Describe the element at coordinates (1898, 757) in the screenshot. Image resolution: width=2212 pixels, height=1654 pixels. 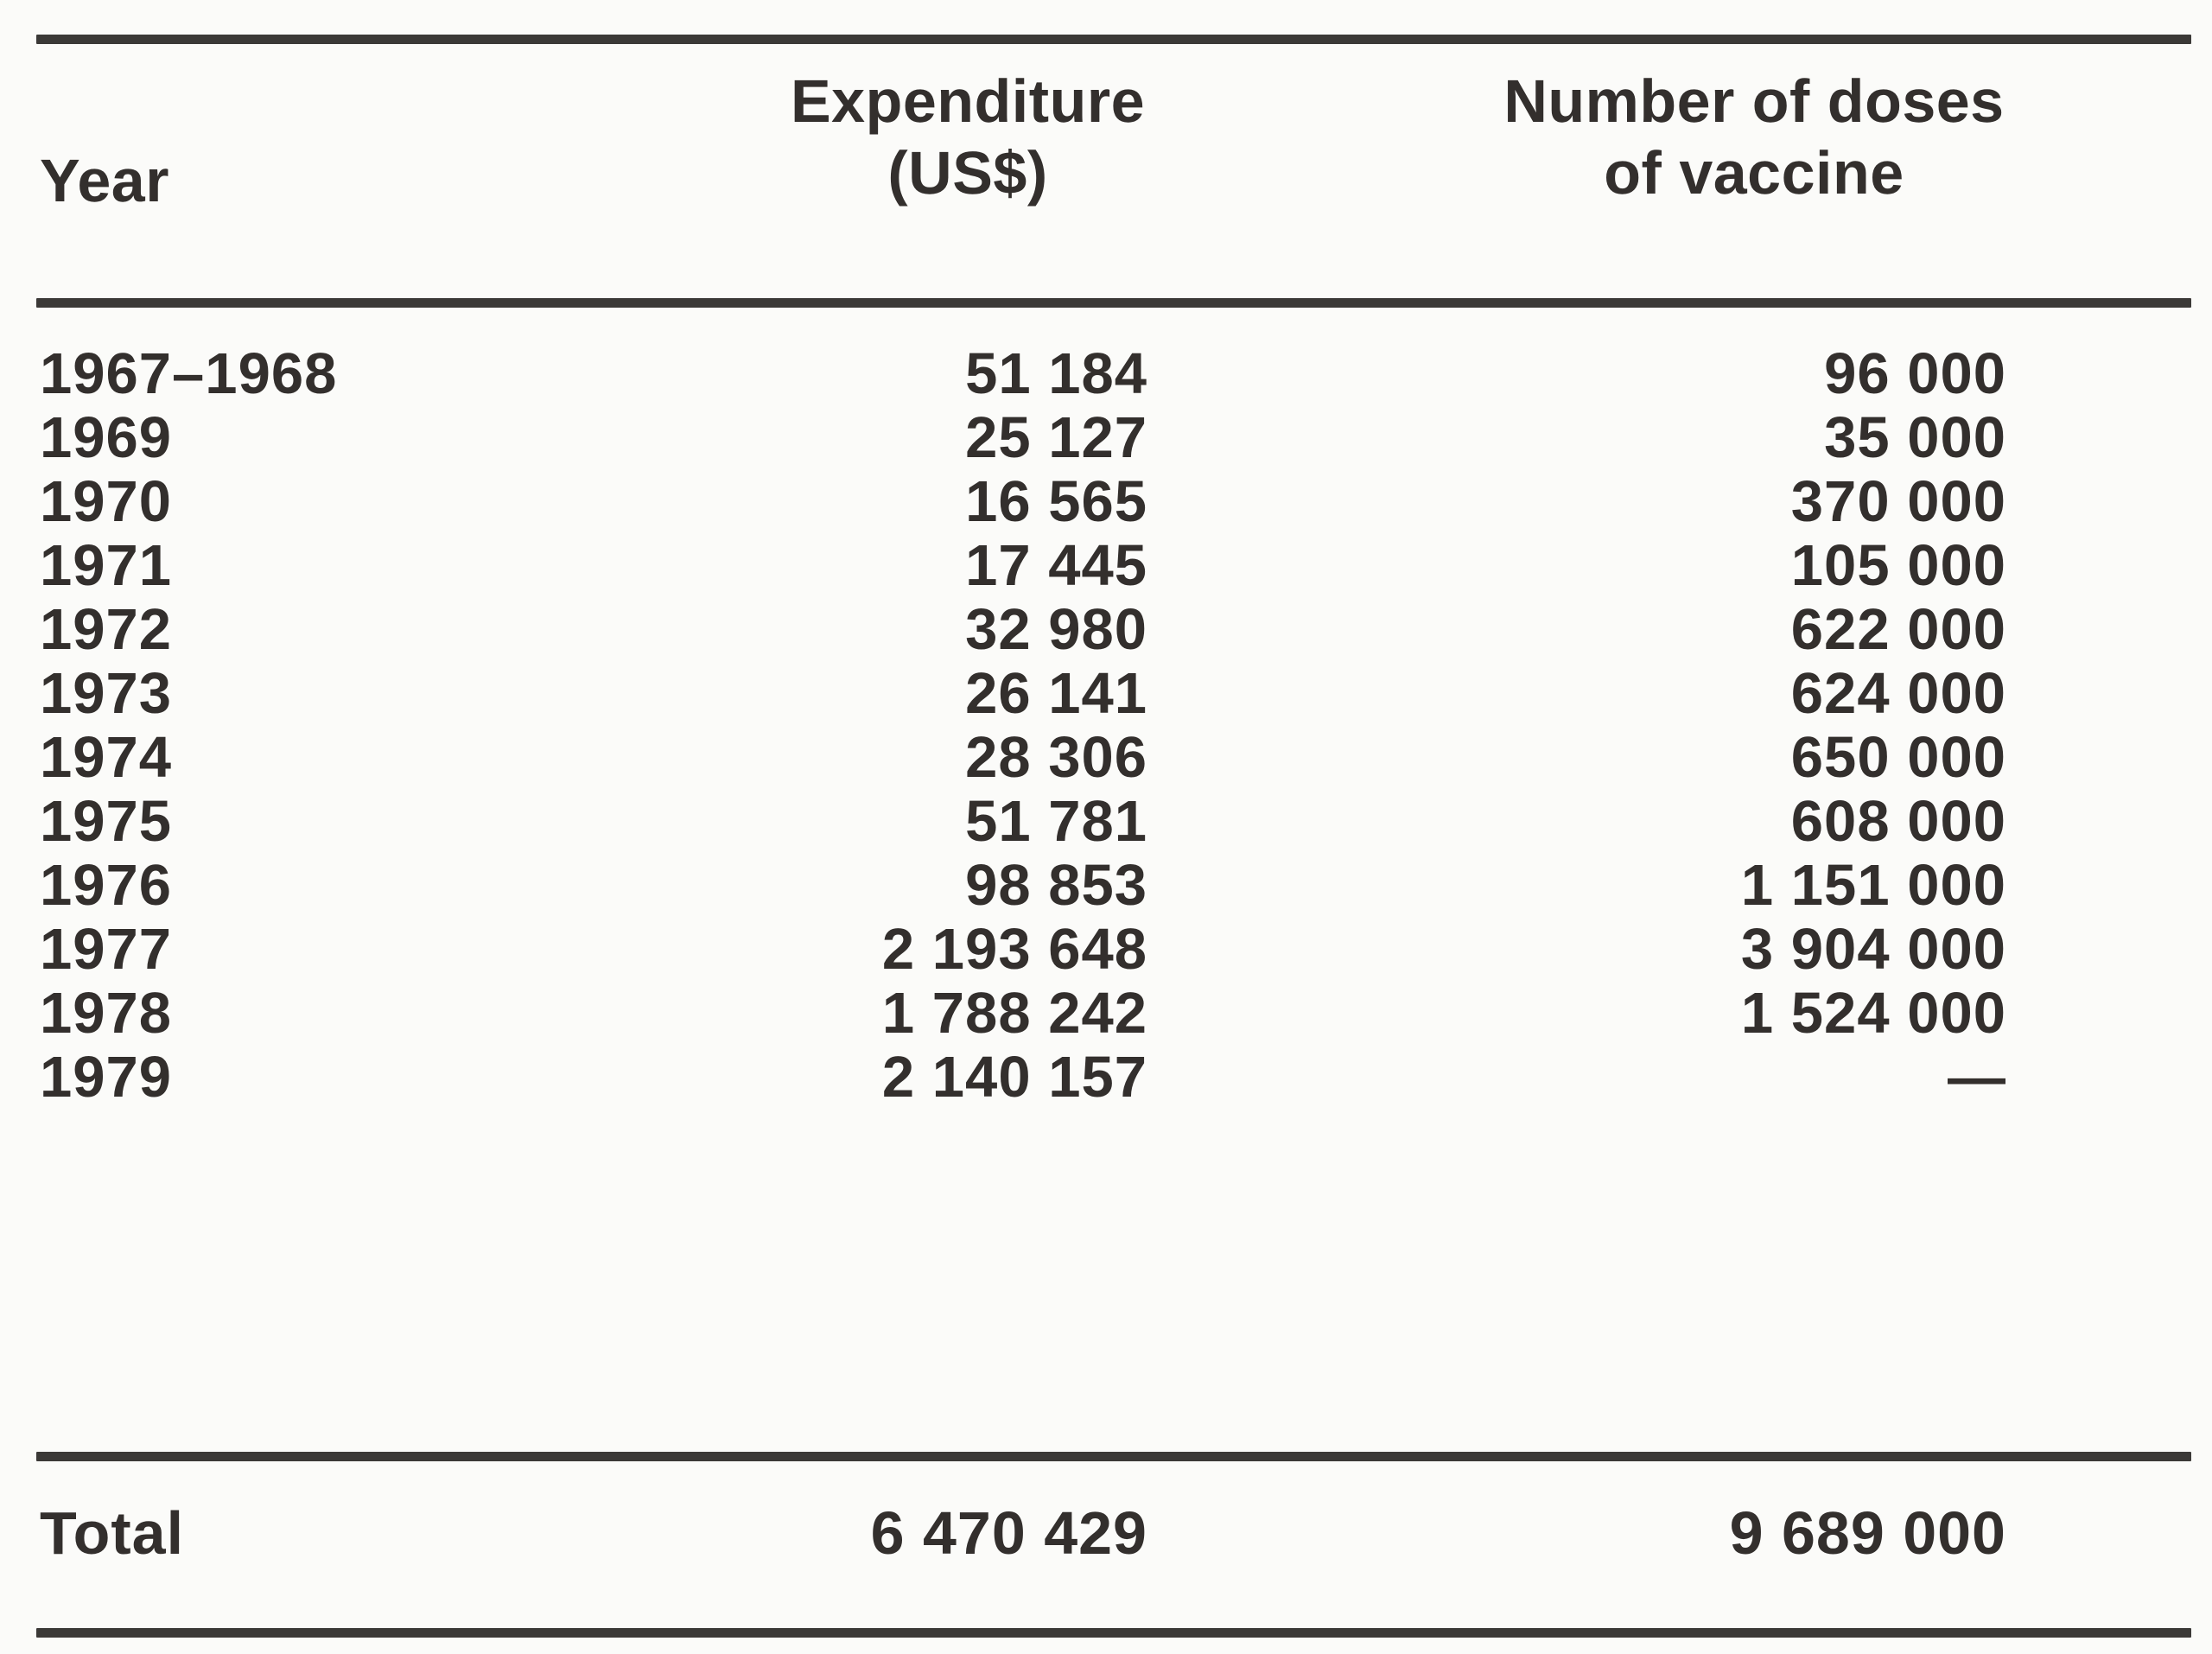
I see `cell-doses: 650 000` at that location.